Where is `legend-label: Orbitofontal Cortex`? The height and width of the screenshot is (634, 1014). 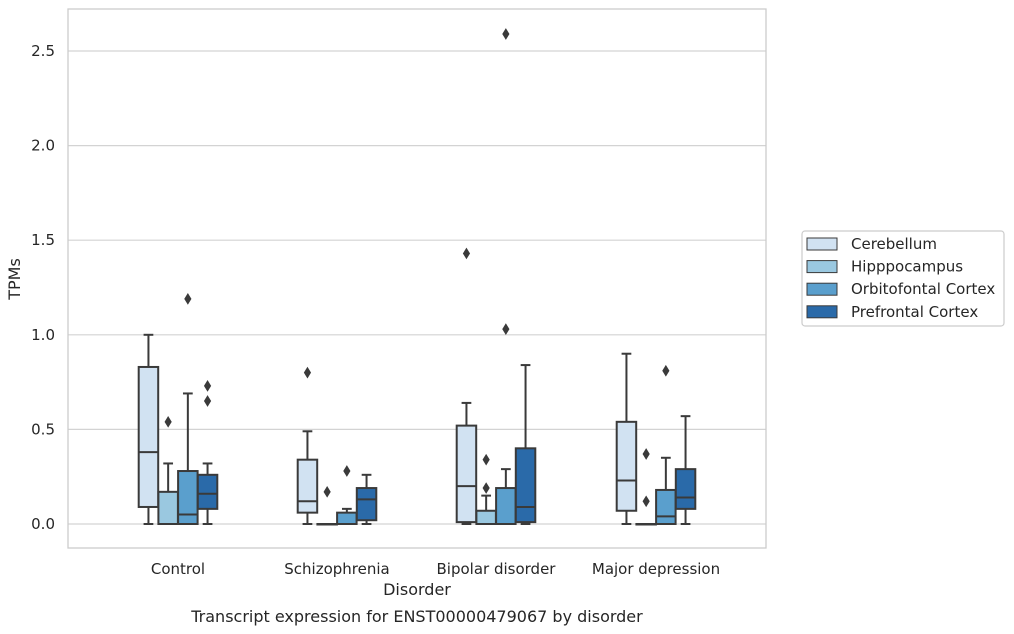 legend-label: Orbitofontal Cortex is located at coordinates (923, 289).